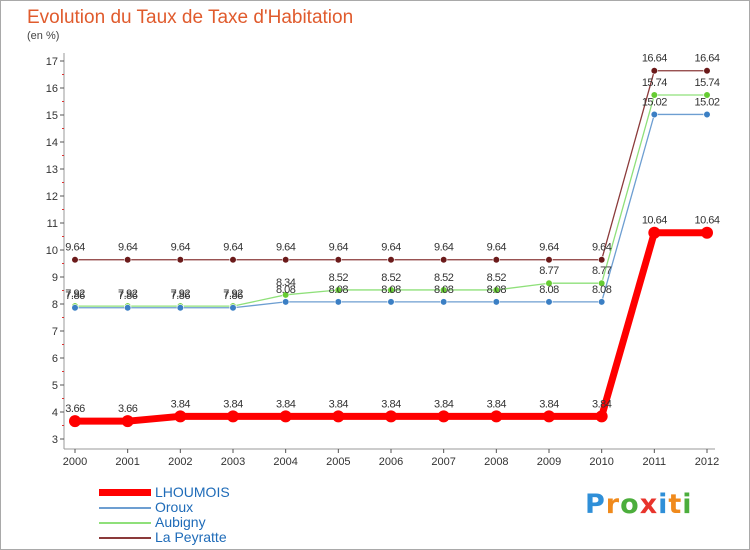 This screenshot has width=750, height=550. Describe the element at coordinates (180, 522) in the screenshot. I see `legend-label: Aubigny` at that location.